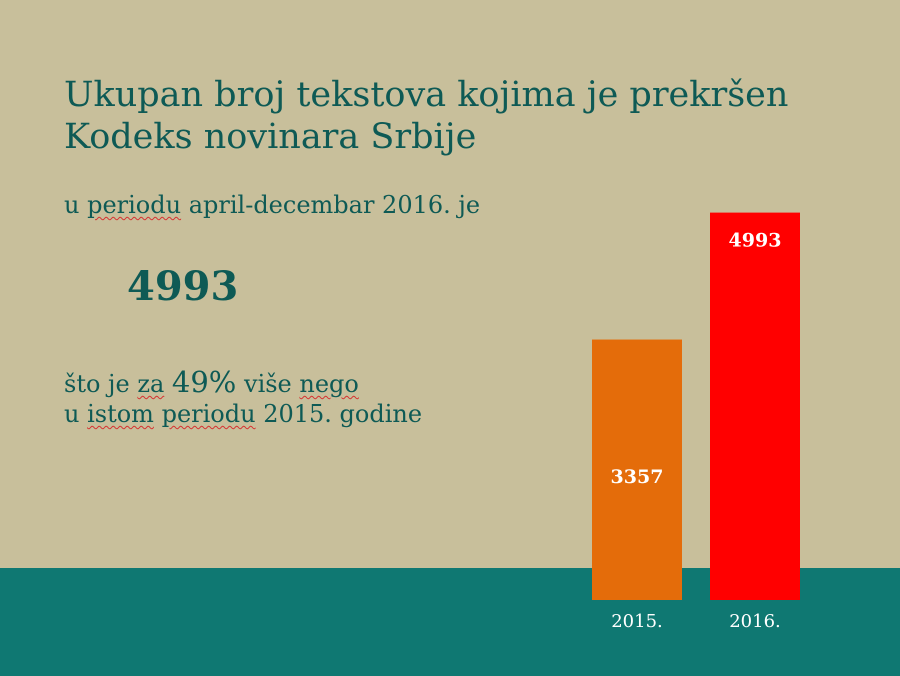 This screenshot has width=900, height=676. I want to click on category-label: 2016., so click(755, 621).